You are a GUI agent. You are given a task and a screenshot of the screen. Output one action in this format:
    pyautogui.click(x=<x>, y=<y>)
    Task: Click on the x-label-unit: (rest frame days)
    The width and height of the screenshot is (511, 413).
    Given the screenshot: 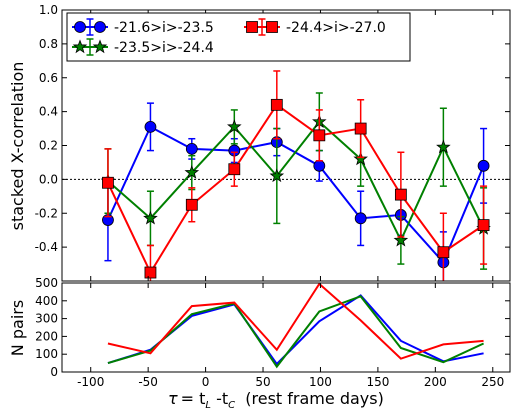 What is the action you would take?
    pyautogui.click(x=309, y=398)
    